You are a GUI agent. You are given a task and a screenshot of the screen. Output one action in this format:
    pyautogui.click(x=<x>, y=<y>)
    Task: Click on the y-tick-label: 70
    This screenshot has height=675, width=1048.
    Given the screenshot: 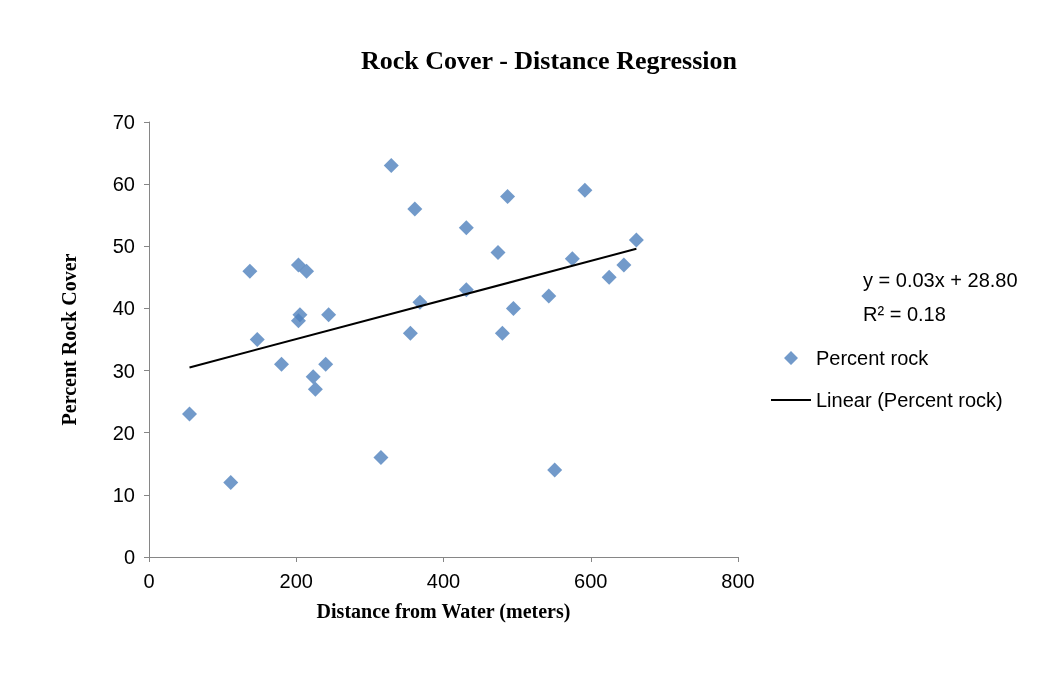 What is the action you would take?
    pyautogui.click(x=123, y=122)
    